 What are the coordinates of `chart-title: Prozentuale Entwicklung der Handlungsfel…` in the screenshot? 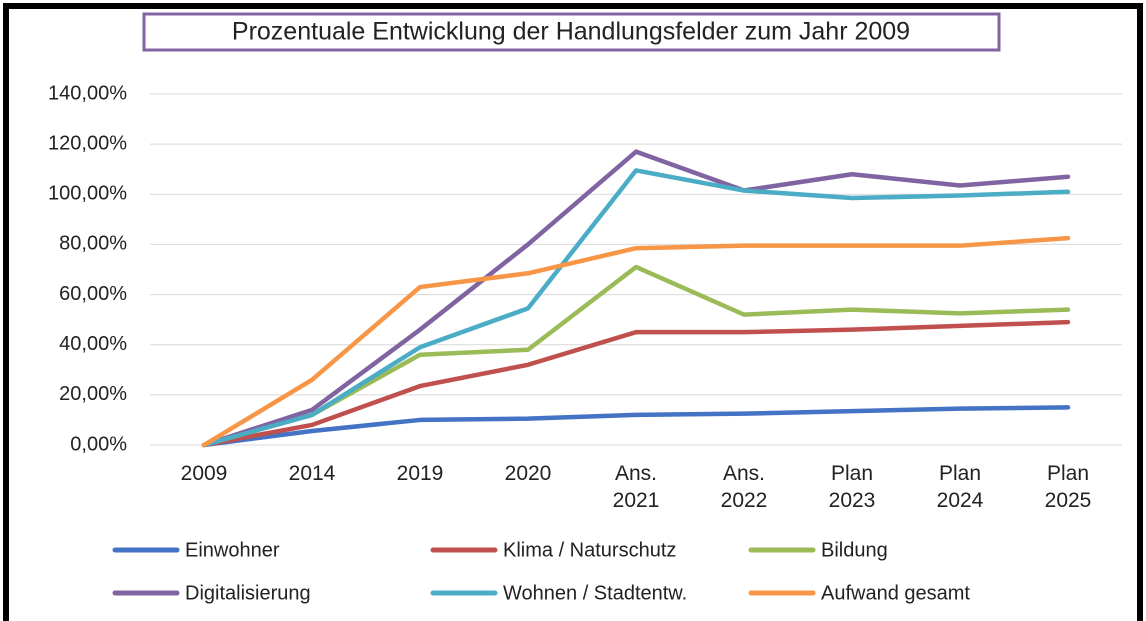 It's located at (571, 32).